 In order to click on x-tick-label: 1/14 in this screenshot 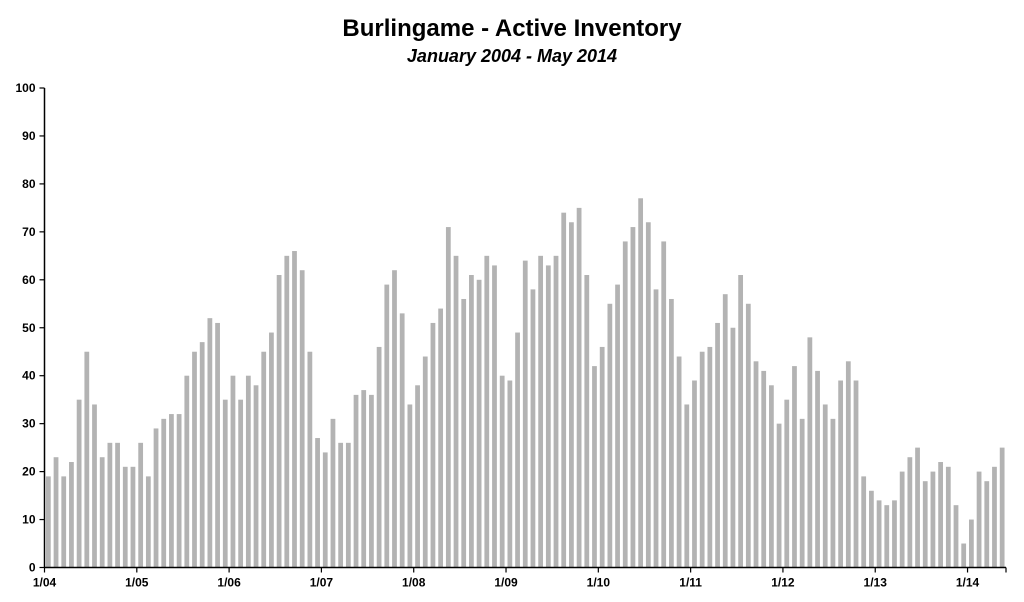, I will do `click(968, 583)`.